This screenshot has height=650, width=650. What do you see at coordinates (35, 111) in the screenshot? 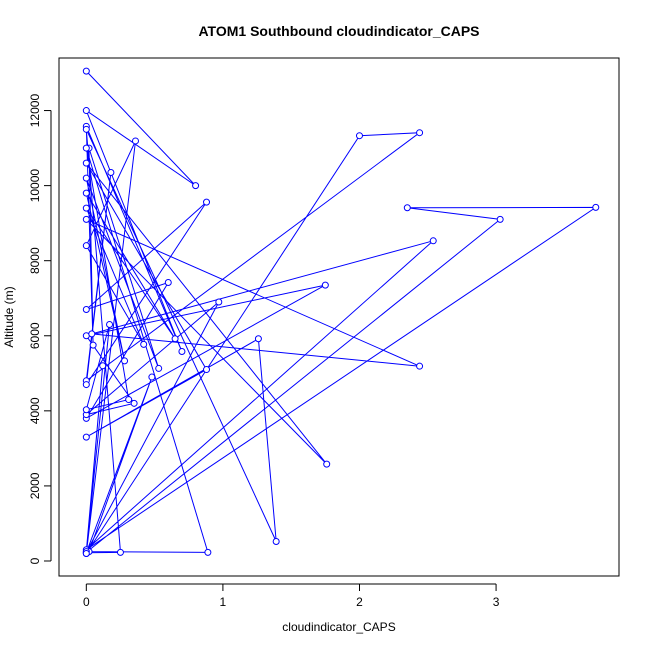
I see `y-tick-label: 12000` at bounding box center [35, 111].